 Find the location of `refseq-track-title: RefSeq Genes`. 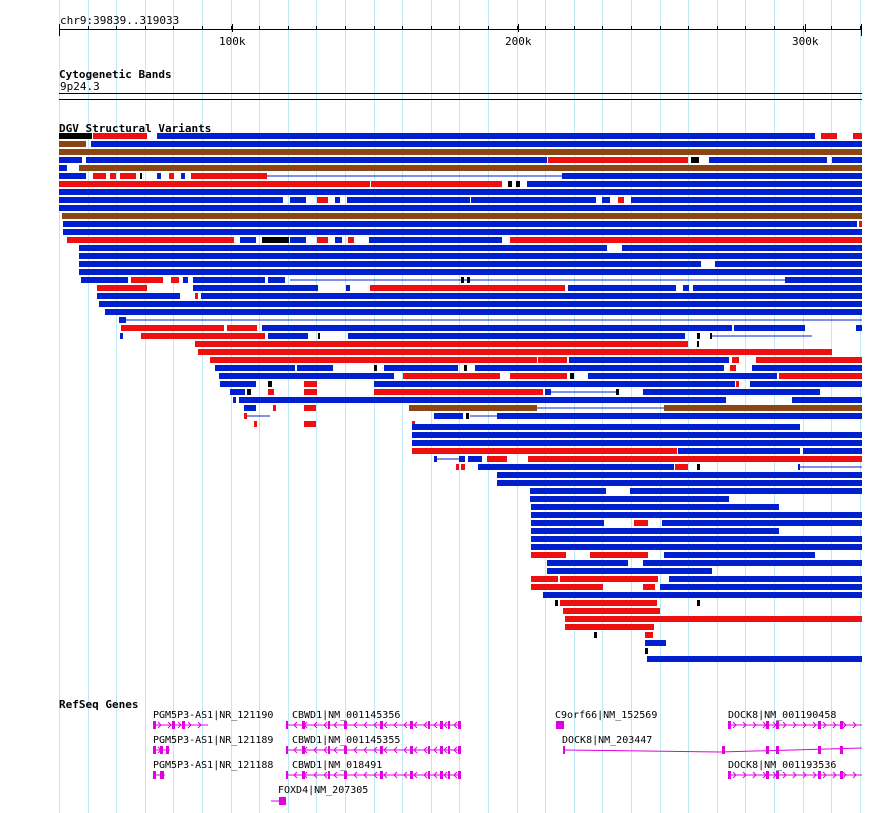

refseq-track-title: RefSeq Genes is located at coordinates (99, 704).